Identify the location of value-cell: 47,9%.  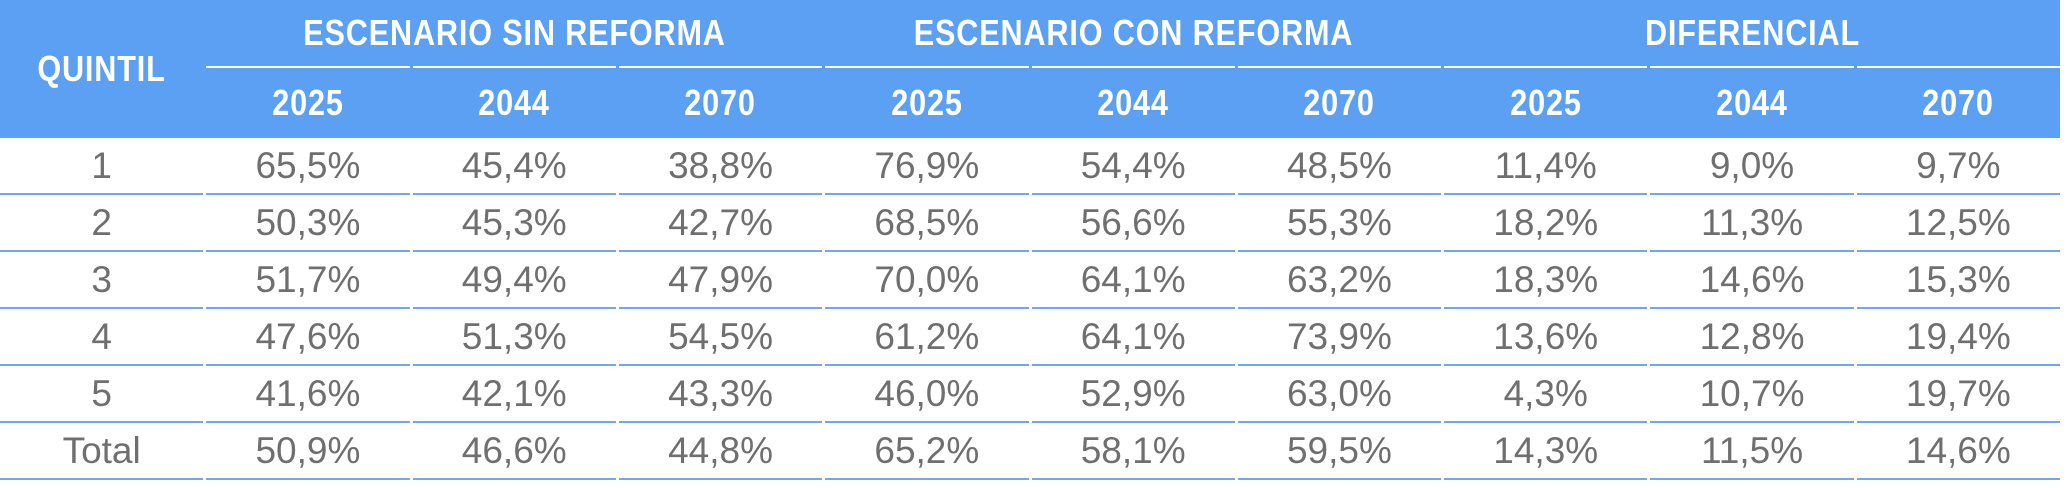
(720, 280).